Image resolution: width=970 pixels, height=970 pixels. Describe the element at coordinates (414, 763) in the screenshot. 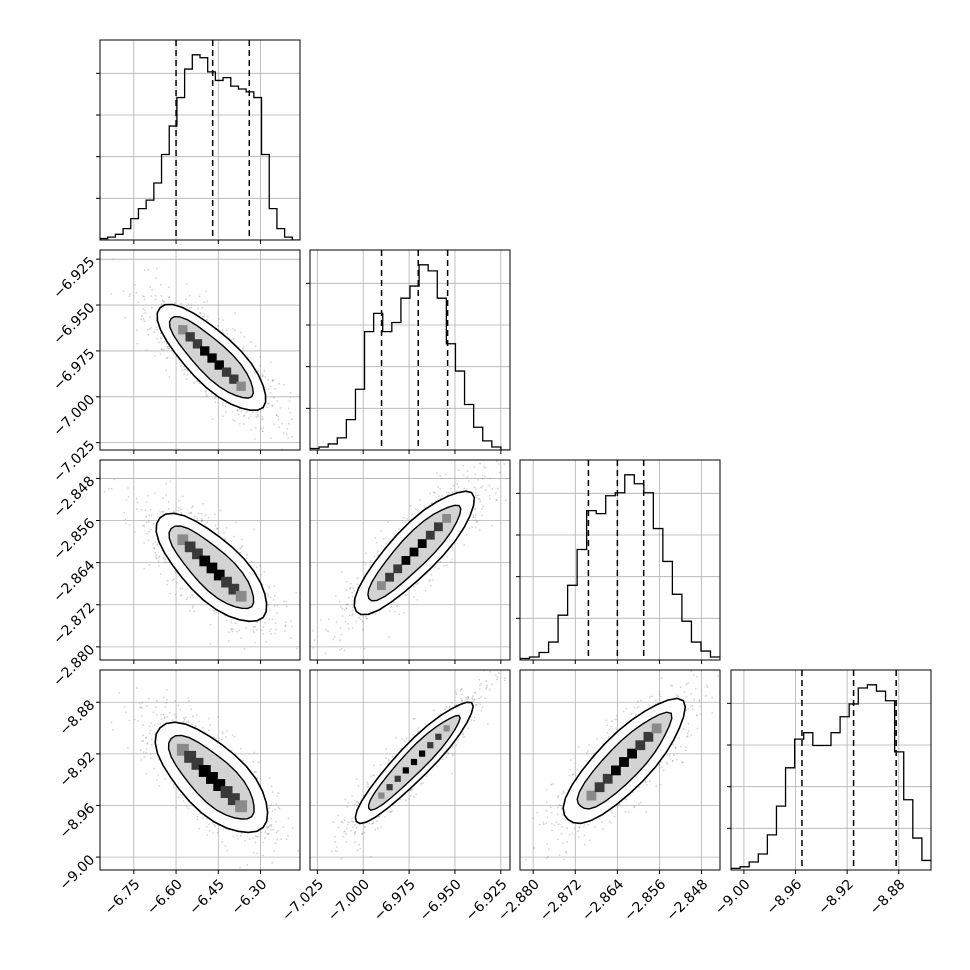

I see `contour-line-outer` at that location.